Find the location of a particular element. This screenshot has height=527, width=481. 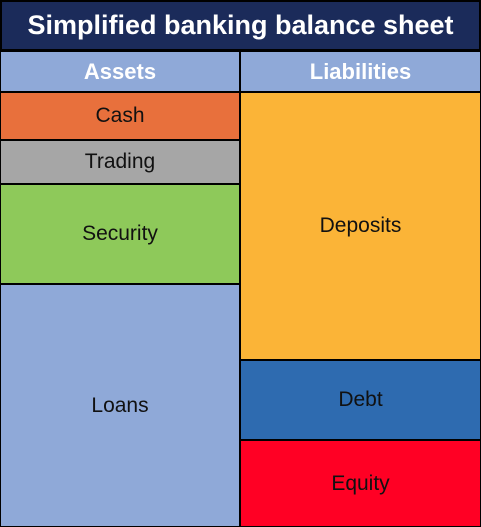

security-block: Security is located at coordinates (120, 234).